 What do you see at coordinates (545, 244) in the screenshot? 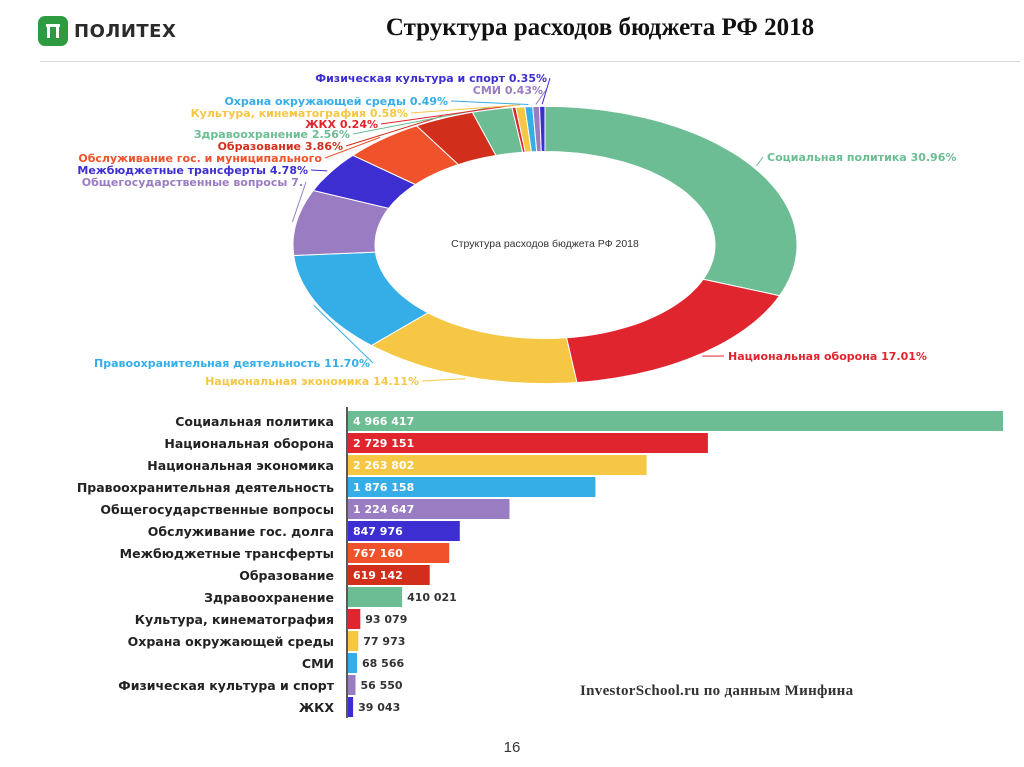
I see `donut-center-title: Структура расходов бюджета РФ 2018` at bounding box center [545, 244].